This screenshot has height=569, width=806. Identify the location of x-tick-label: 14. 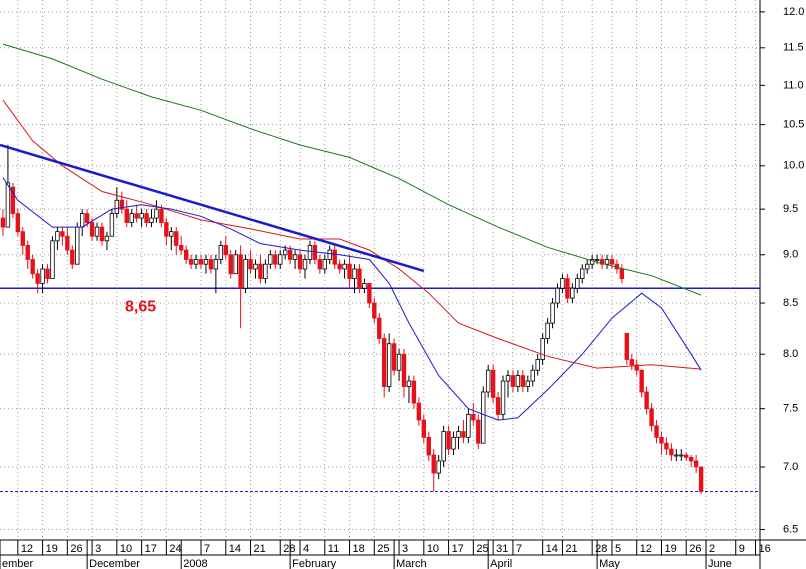
(552, 549).